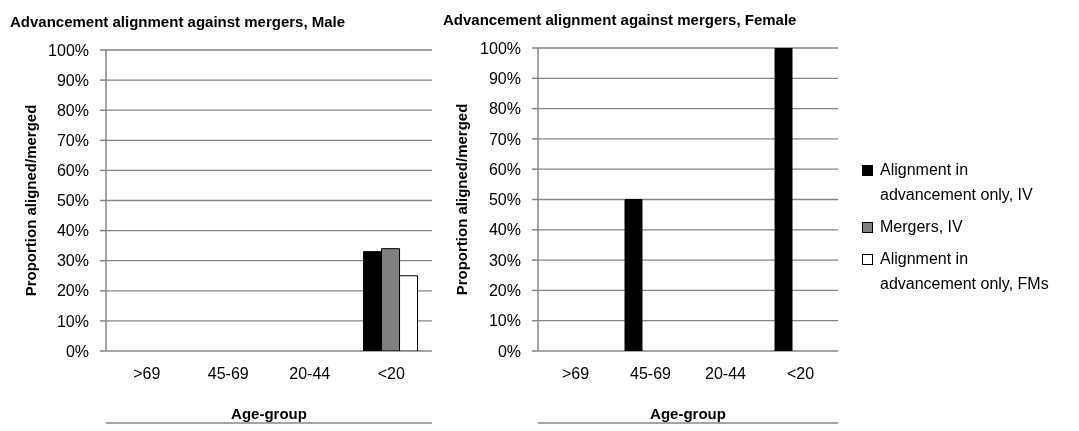  I want to click on chart-title: Advancement alignment against mergers, Male, so click(178, 21).